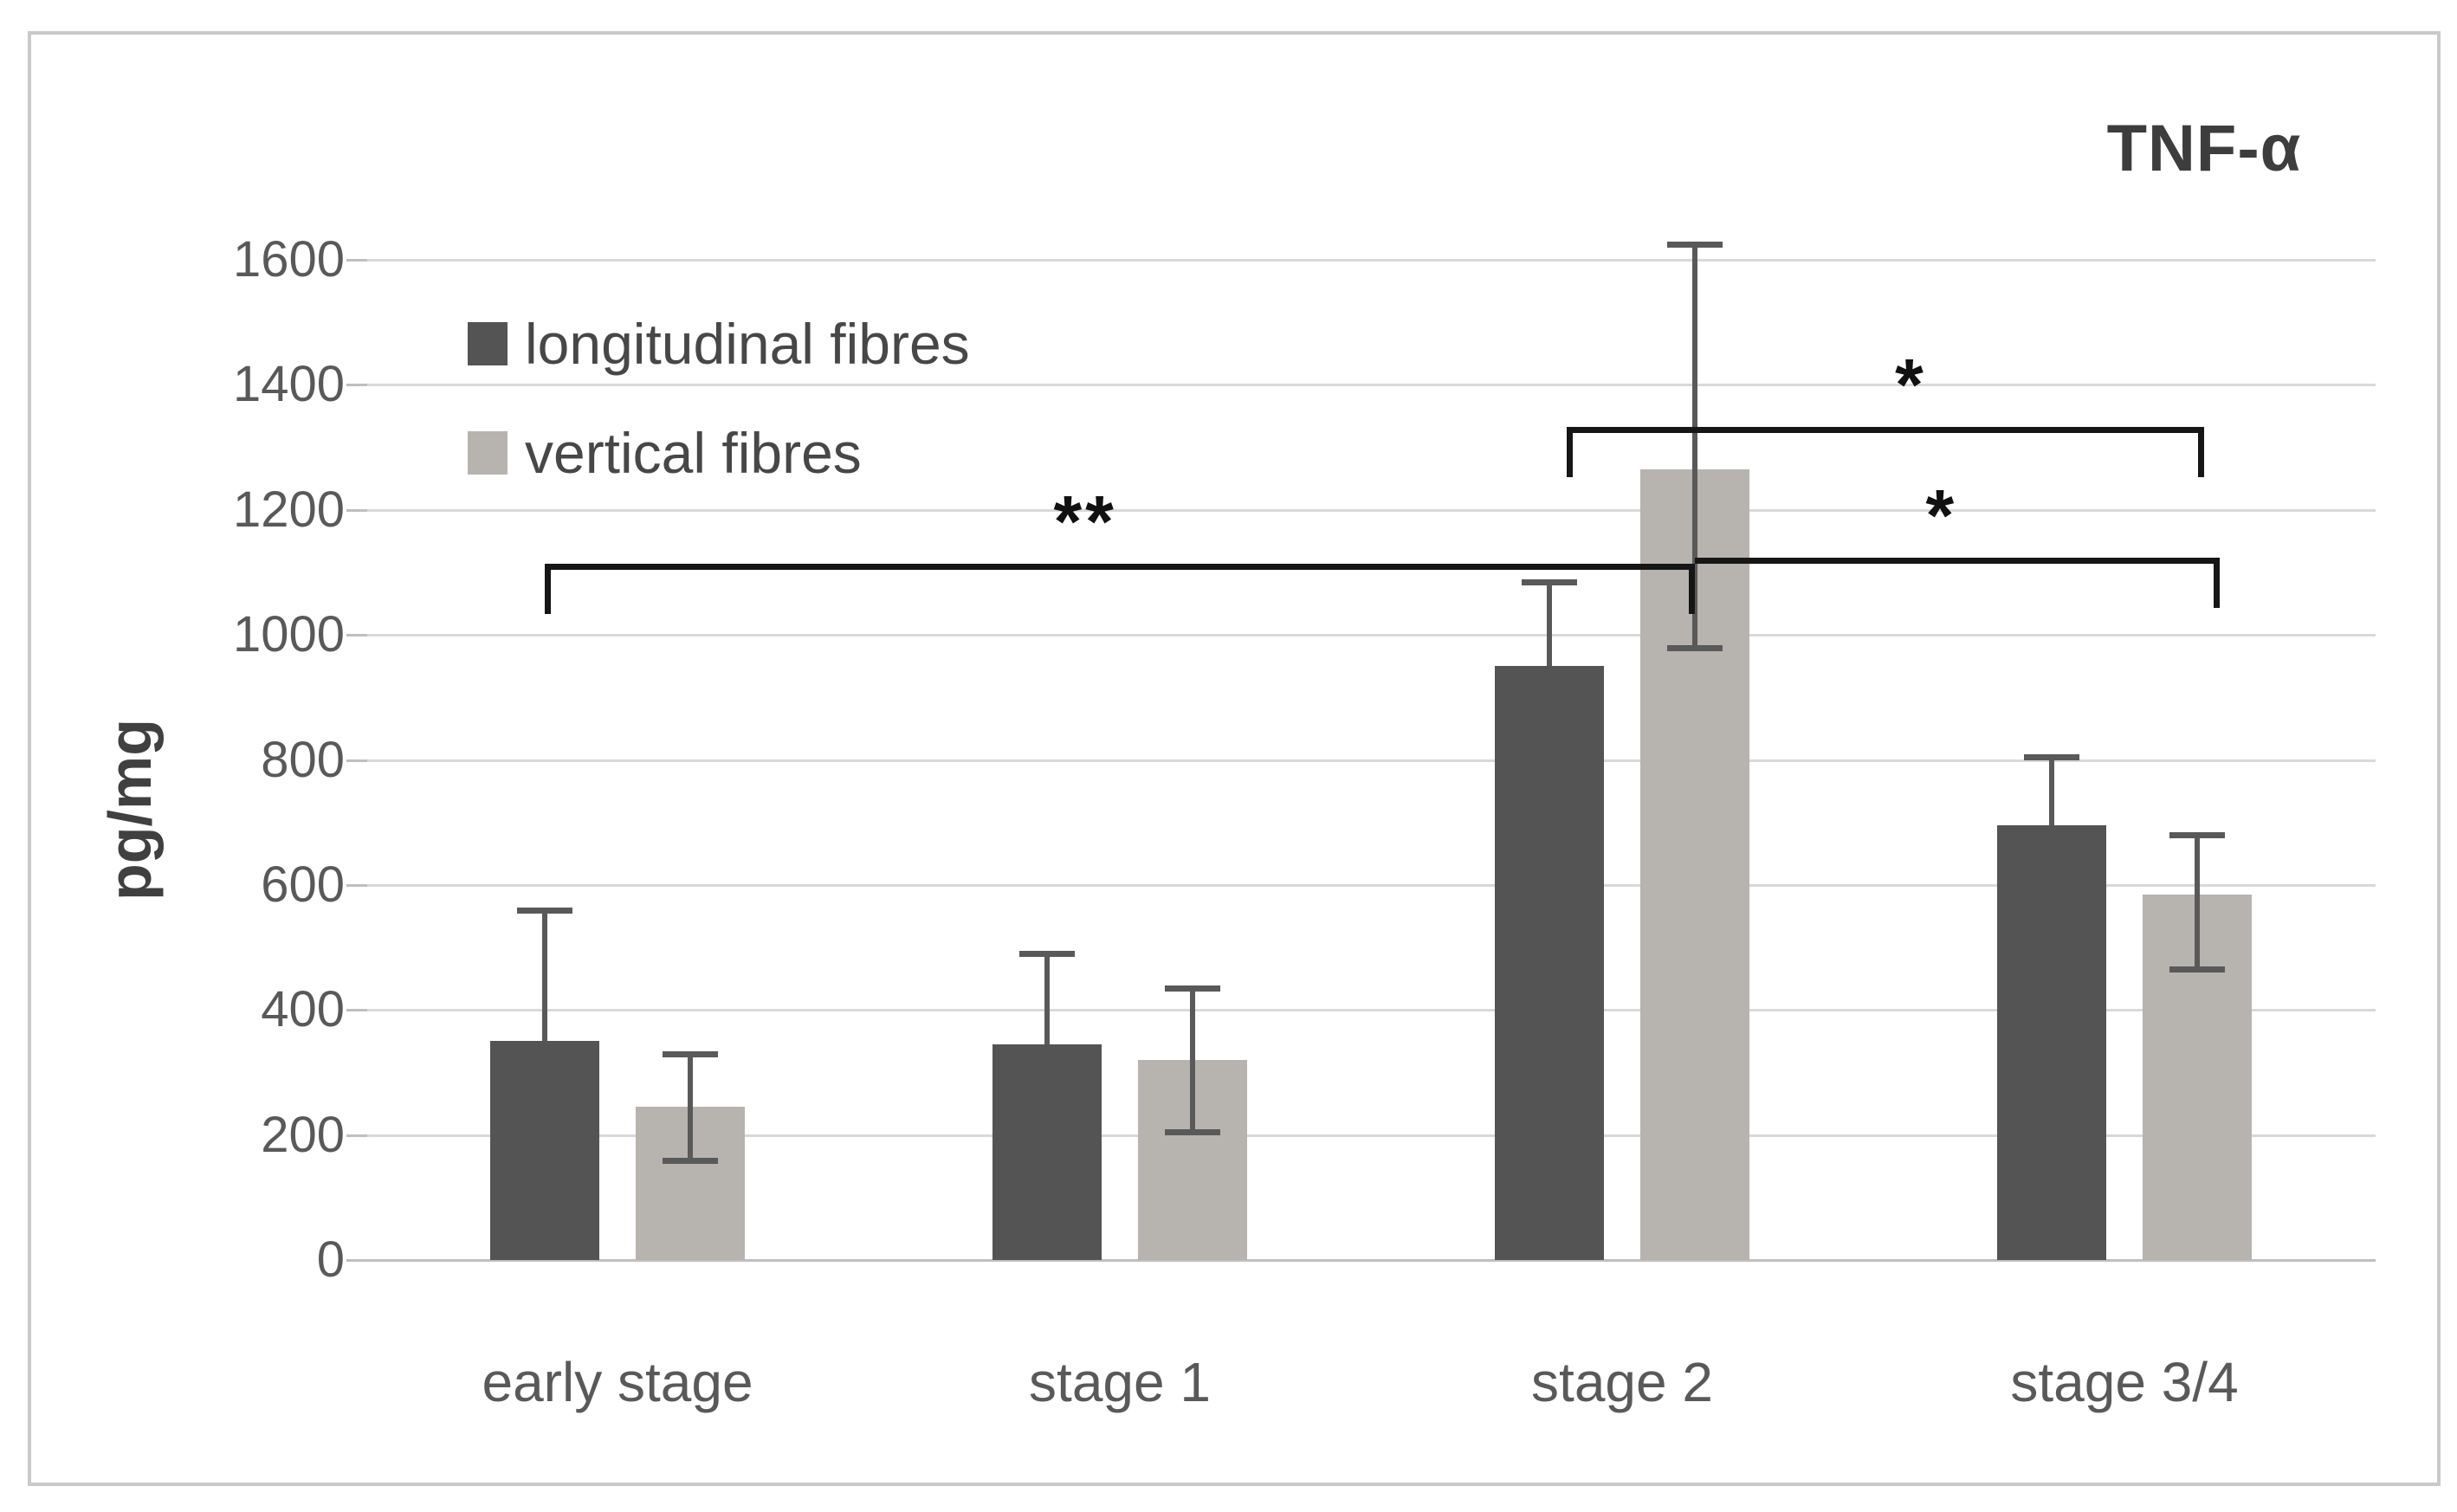 This screenshot has height=1512, width=2457. I want to click on legend-swatch-longitudinal, so click(488, 343).